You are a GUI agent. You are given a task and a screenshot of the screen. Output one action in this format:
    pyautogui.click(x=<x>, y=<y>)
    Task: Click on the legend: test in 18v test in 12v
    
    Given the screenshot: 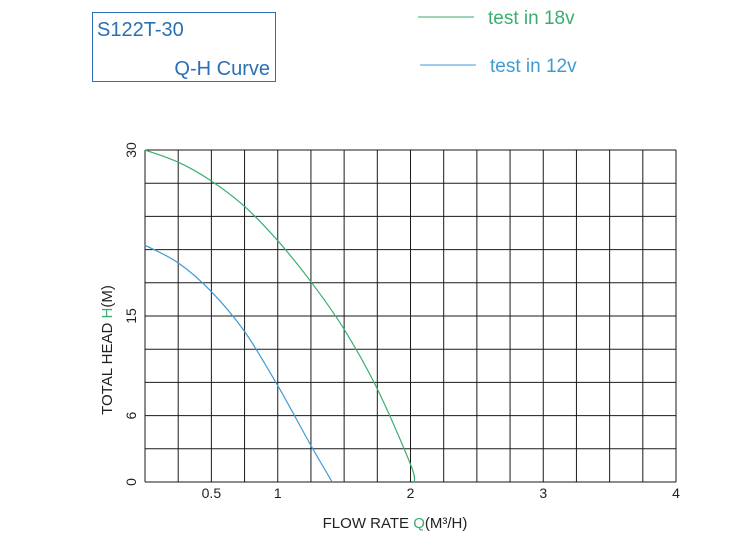 What is the action you would take?
    pyautogui.click(x=497, y=42)
    